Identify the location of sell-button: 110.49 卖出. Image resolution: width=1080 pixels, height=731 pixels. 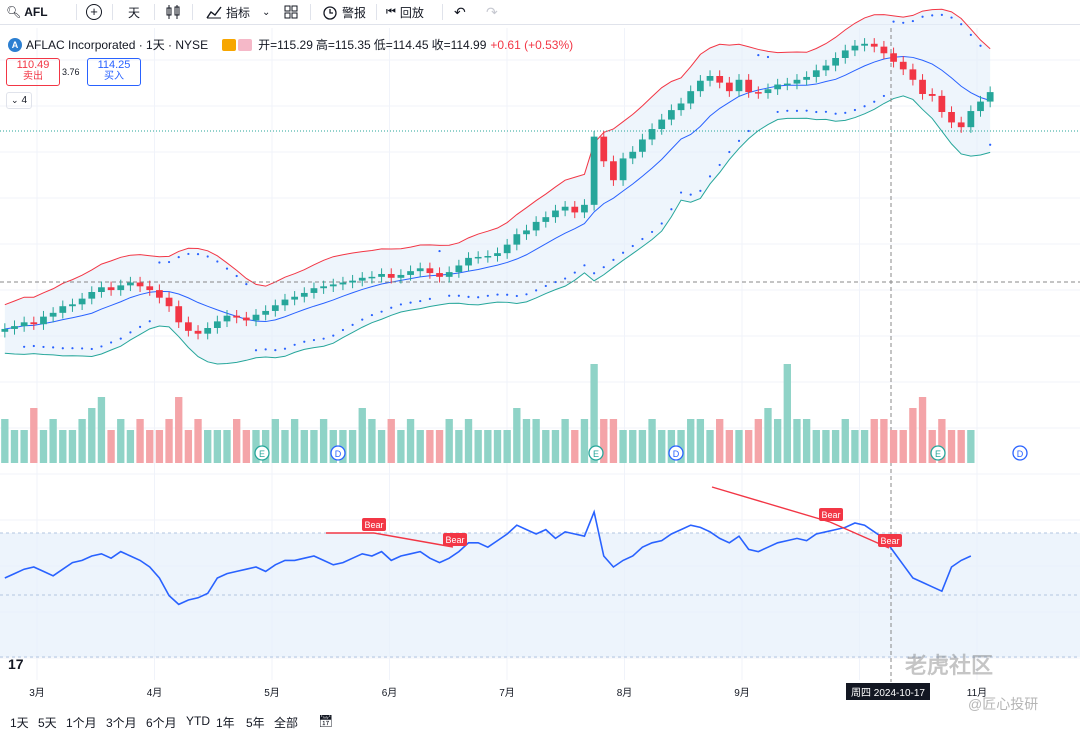
(33, 72).